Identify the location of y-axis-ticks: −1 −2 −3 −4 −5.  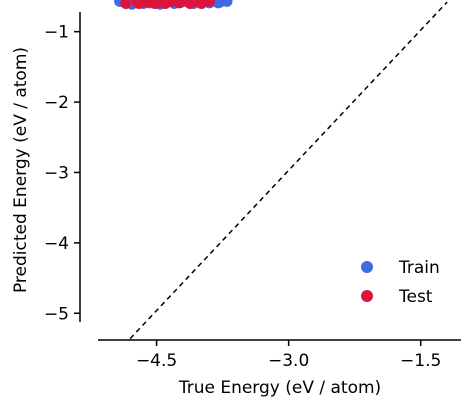
(62, 173).